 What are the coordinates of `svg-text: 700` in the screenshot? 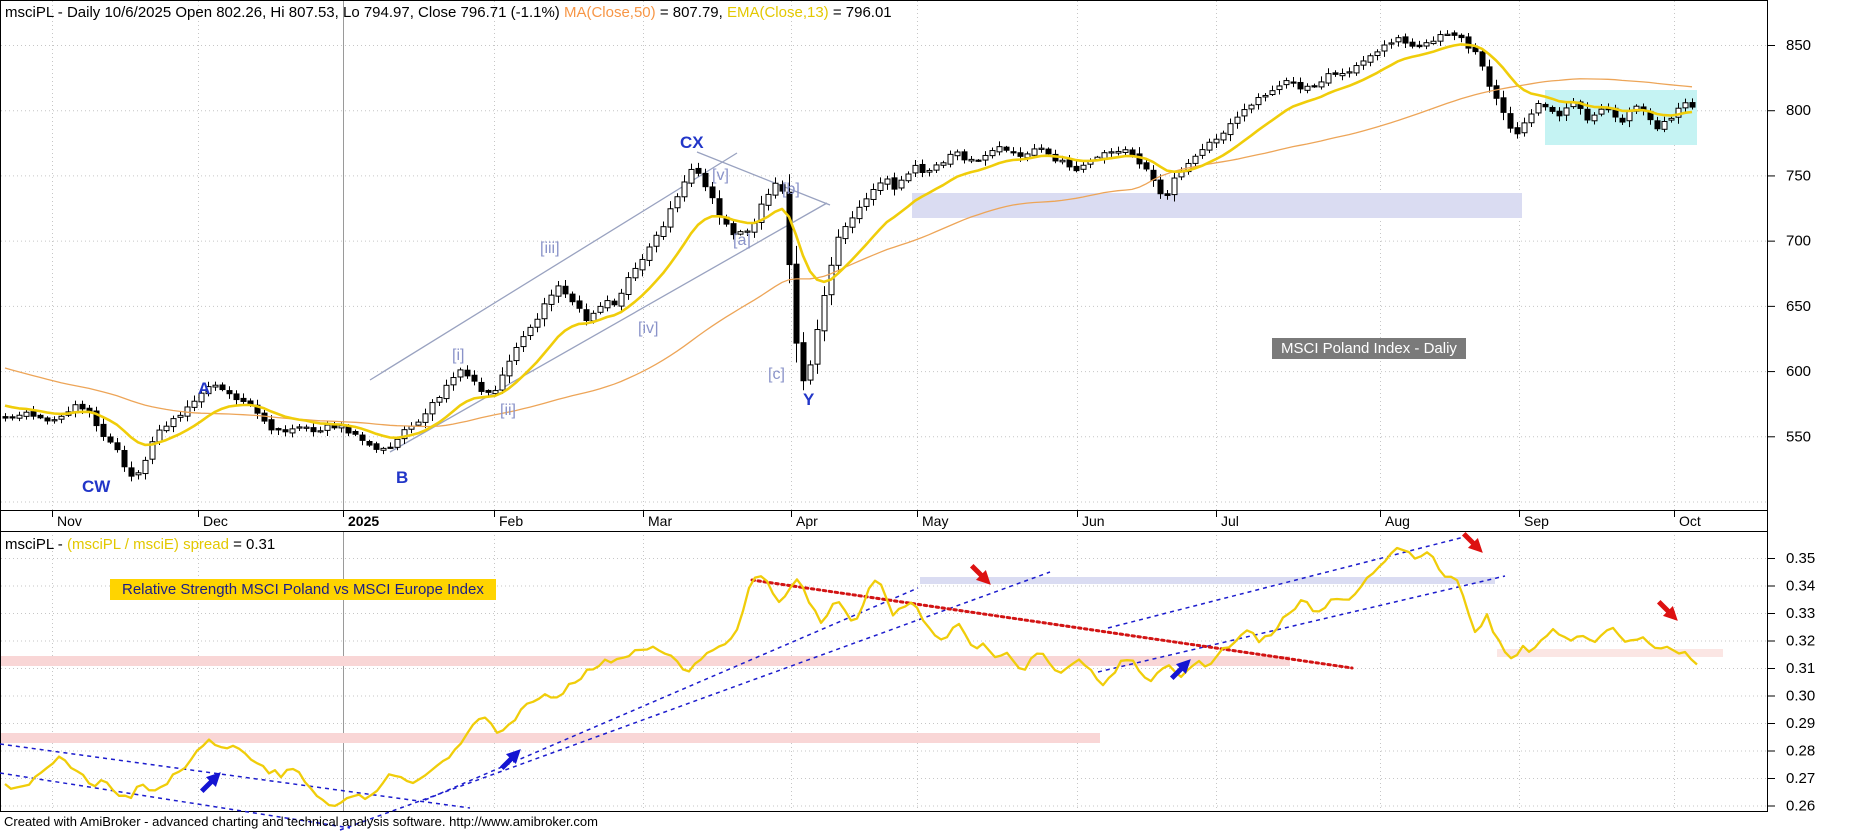 It's located at (1798, 241).